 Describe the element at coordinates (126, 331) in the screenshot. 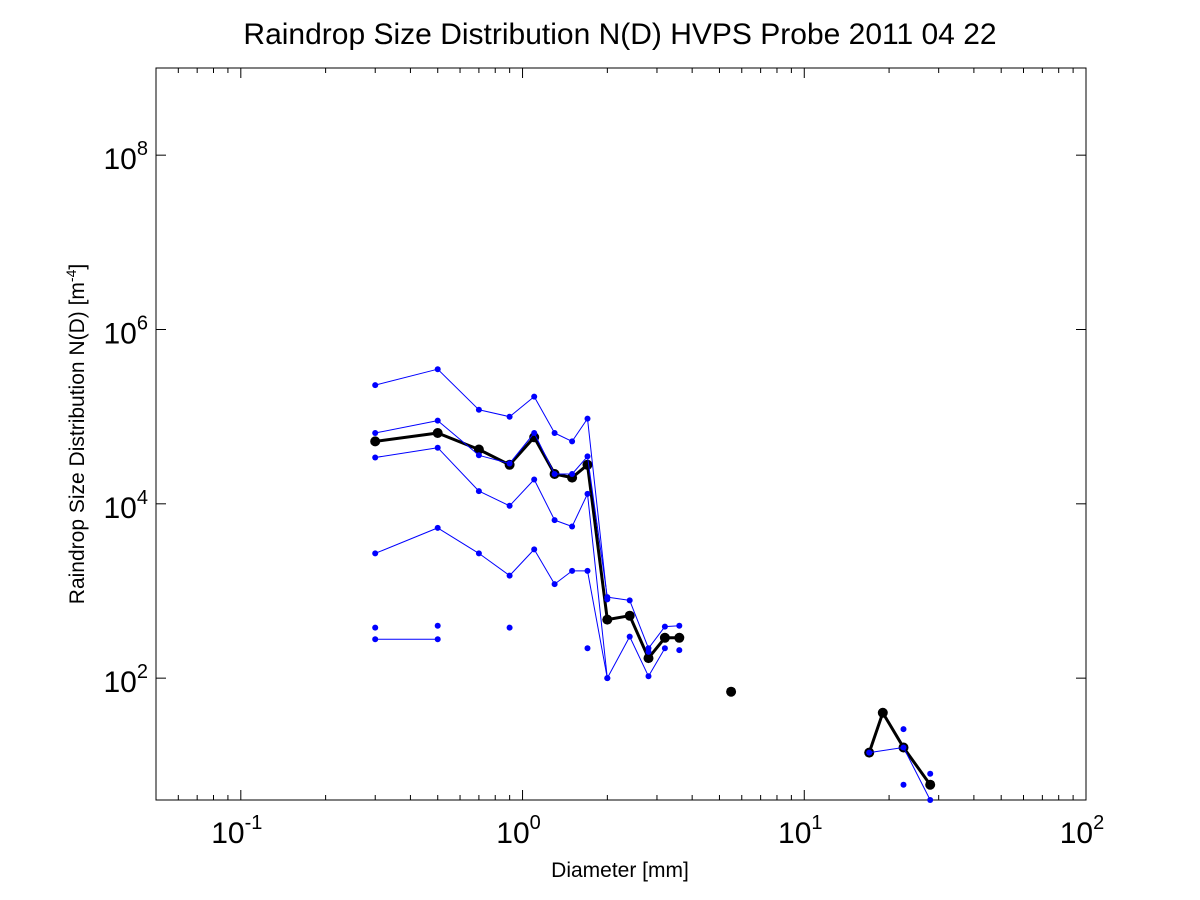

I see `y-tick-label: 10⁶` at that location.